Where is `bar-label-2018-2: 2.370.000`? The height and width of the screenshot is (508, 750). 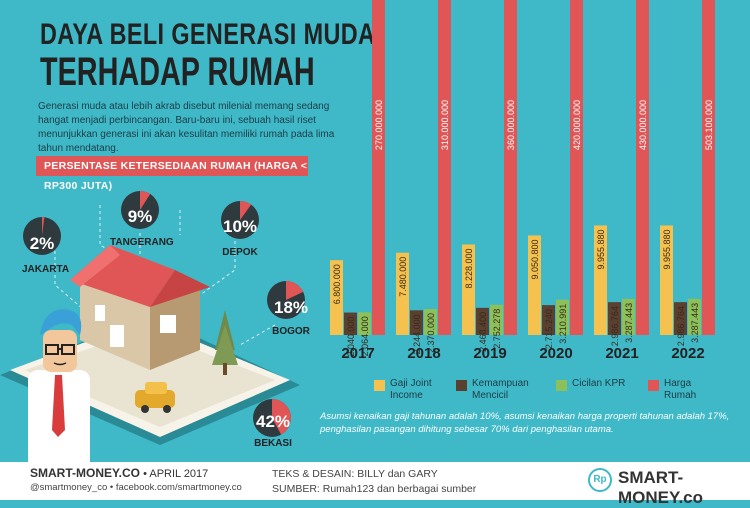 bar-label-2018-2: 2.370.000 is located at coordinates (431, 333).